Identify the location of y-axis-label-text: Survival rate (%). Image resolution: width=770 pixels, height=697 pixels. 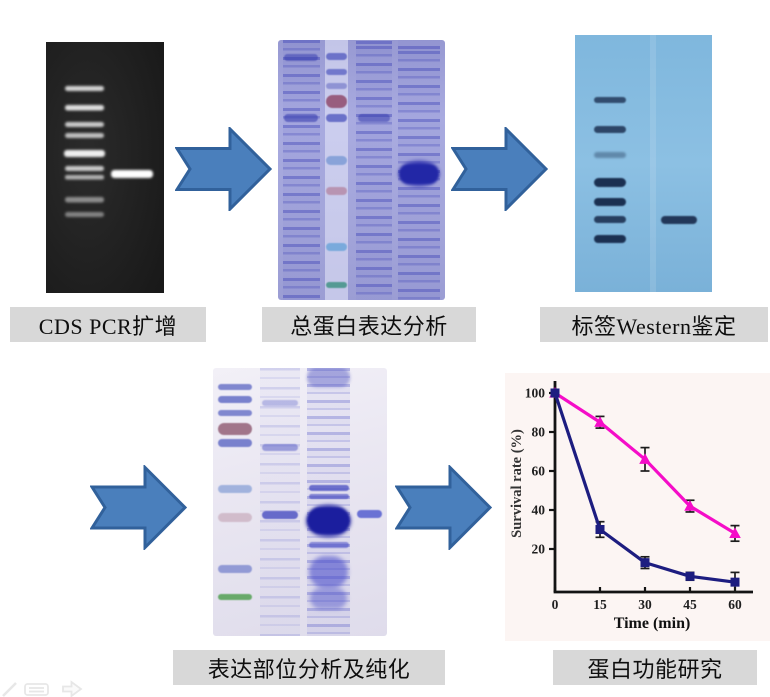
(516, 483).